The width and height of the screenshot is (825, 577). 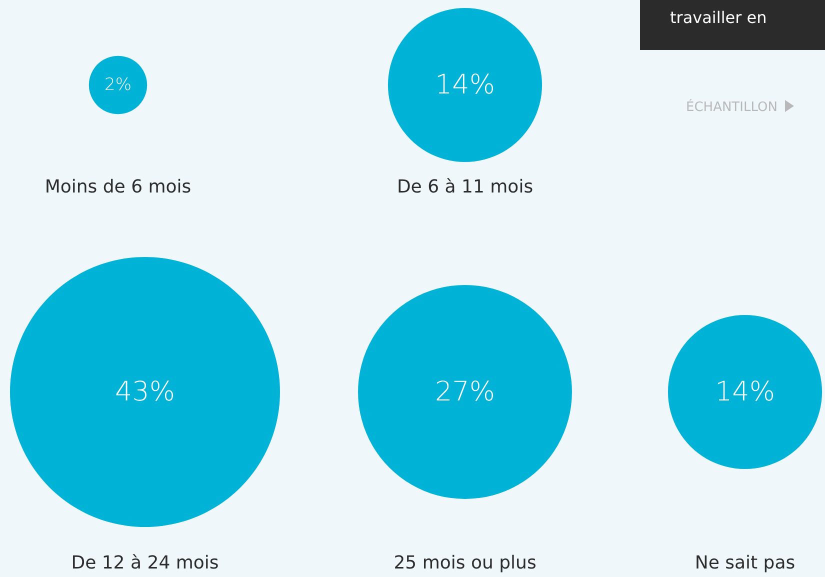 What do you see at coordinates (118, 85) in the screenshot?
I see `data-label: 2%` at bounding box center [118, 85].